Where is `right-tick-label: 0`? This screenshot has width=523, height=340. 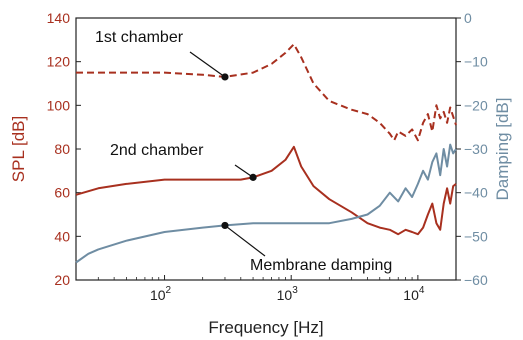
right-tick-label: 0 is located at coordinates (468, 18).